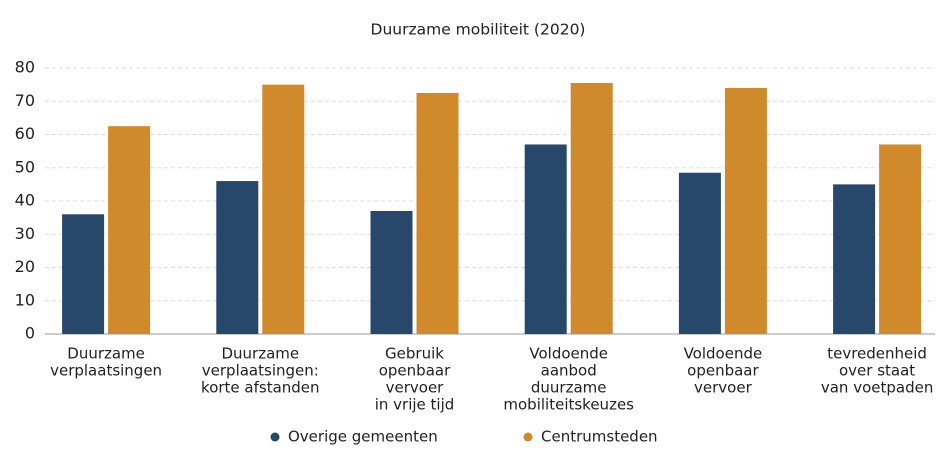  Describe the element at coordinates (25, 200) in the screenshot. I see `y-tick-label: 40` at that location.